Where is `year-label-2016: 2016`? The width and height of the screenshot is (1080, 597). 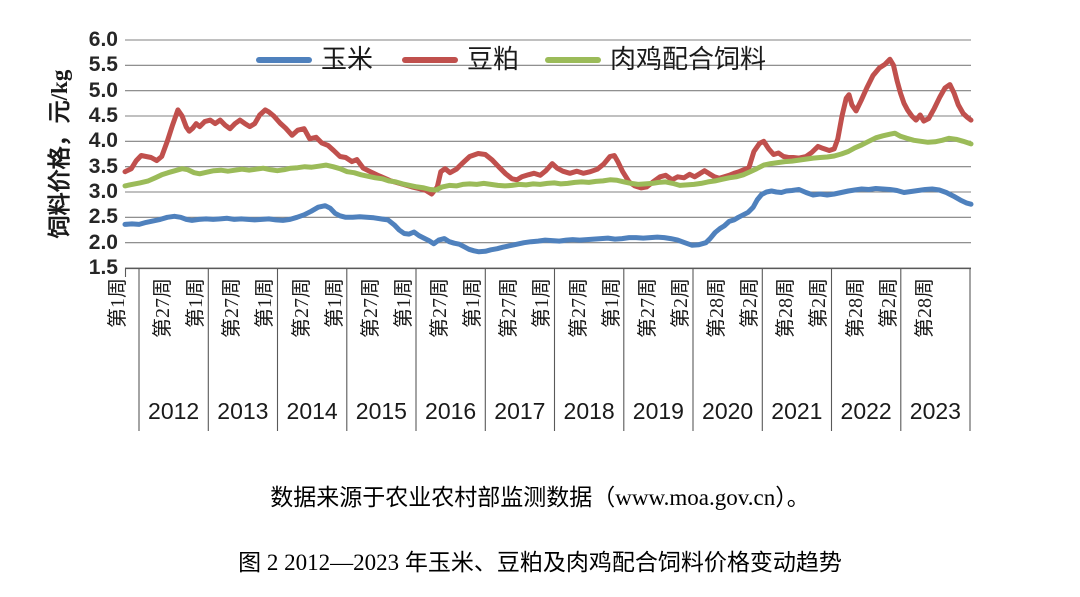
year-label-2016: 2016 is located at coordinates (451, 411).